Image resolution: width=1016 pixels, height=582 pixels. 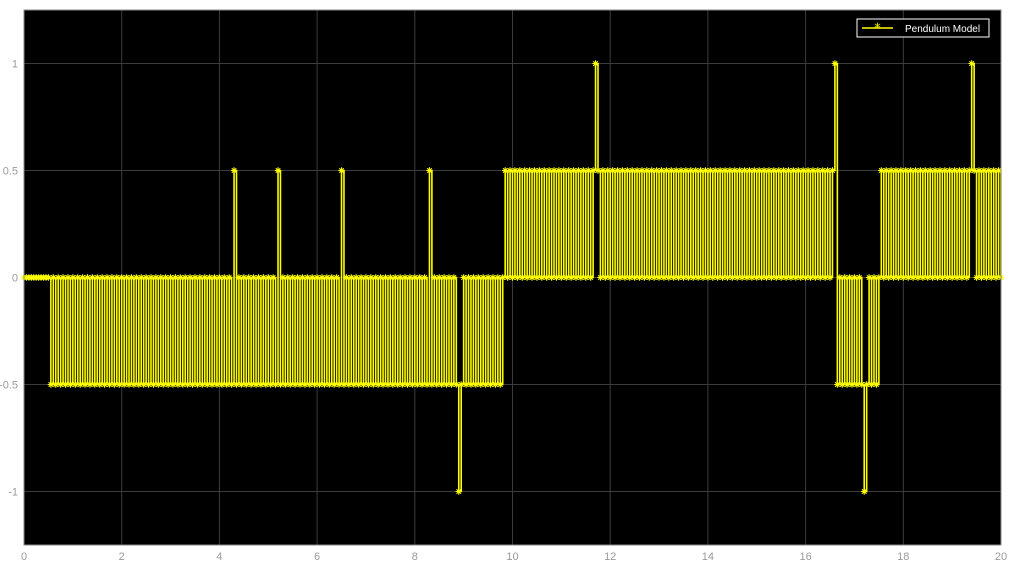 I want to click on x-tick-label: 12, so click(x=610, y=557).